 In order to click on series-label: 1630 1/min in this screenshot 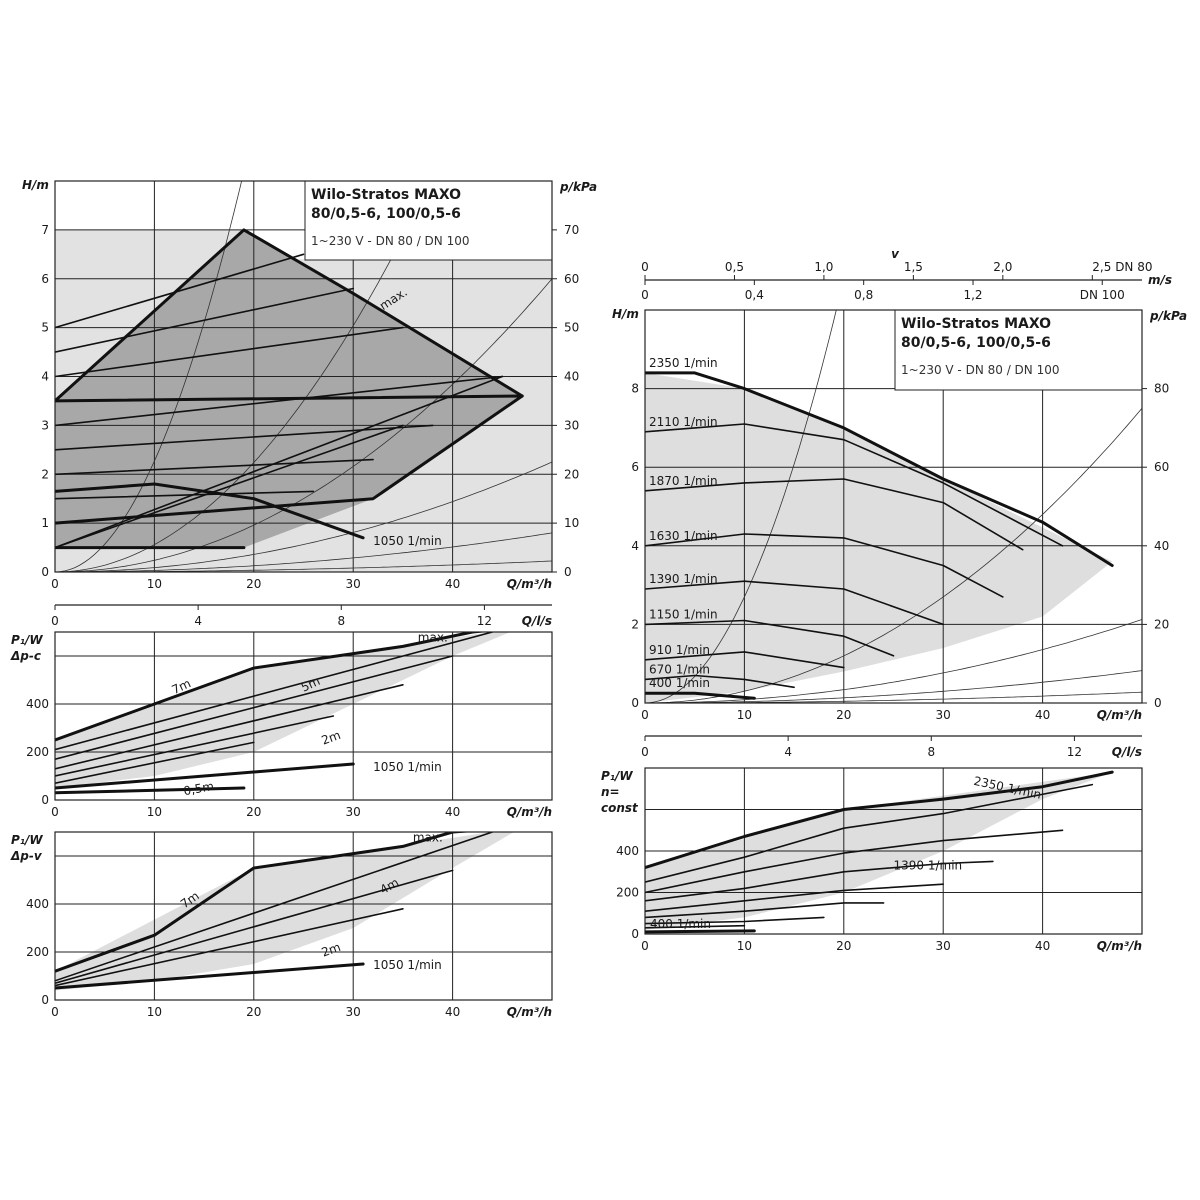, I will do `click(683, 536)`.